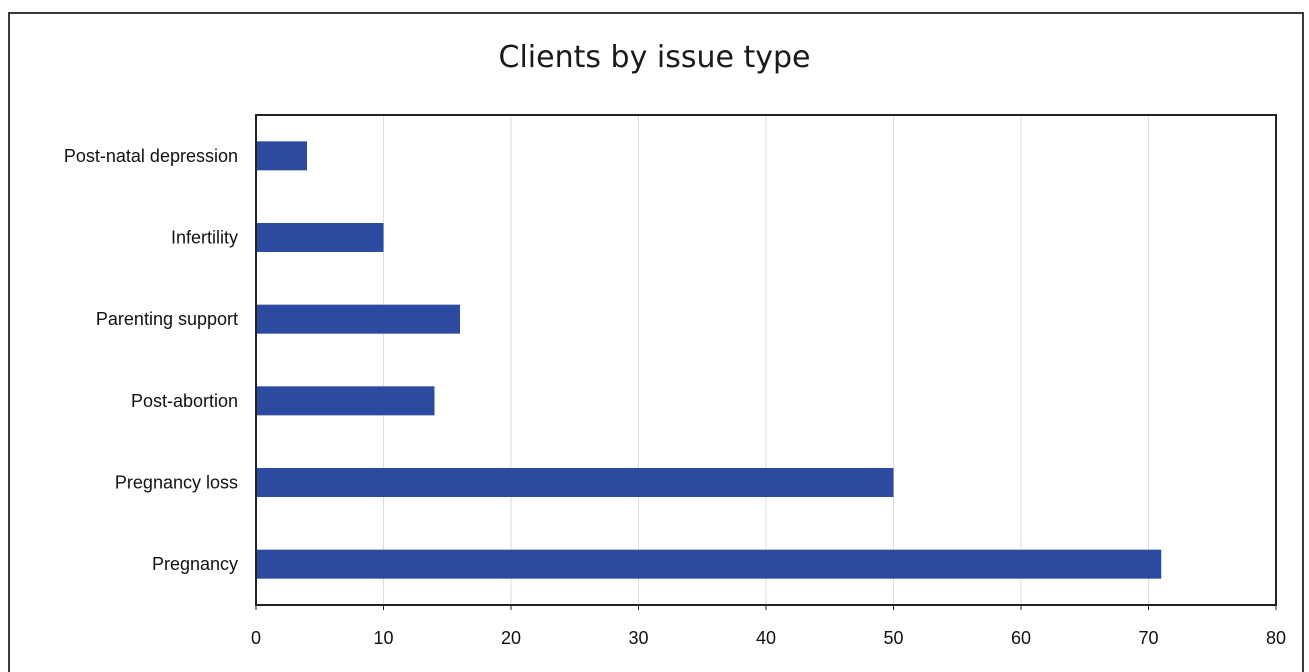 Image resolution: width=1309 pixels, height=672 pixels. Describe the element at coordinates (256, 638) in the screenshot. I see `x-tick-label: 0` at that location.